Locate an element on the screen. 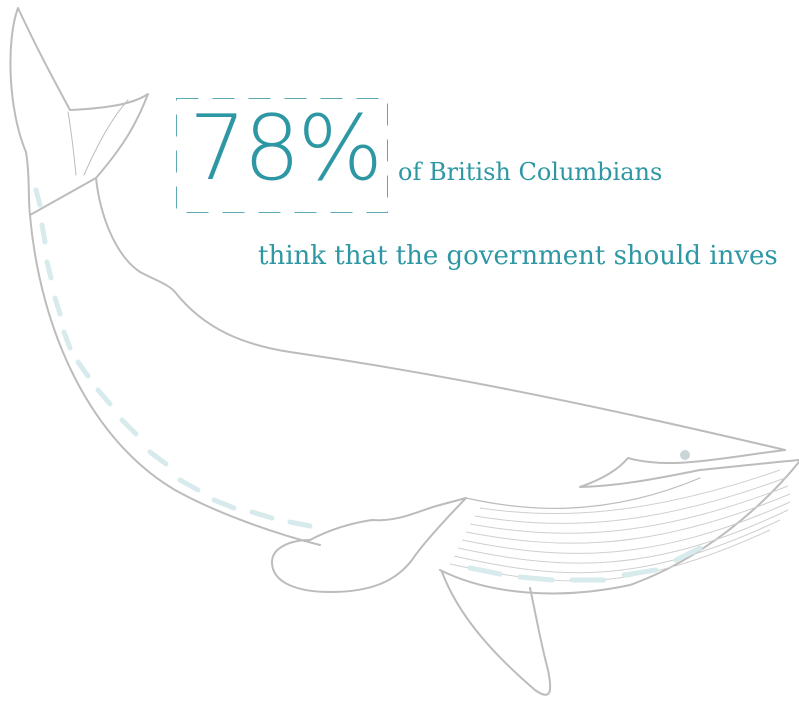  whale-lower-fin is located at coordinates (496, 633).